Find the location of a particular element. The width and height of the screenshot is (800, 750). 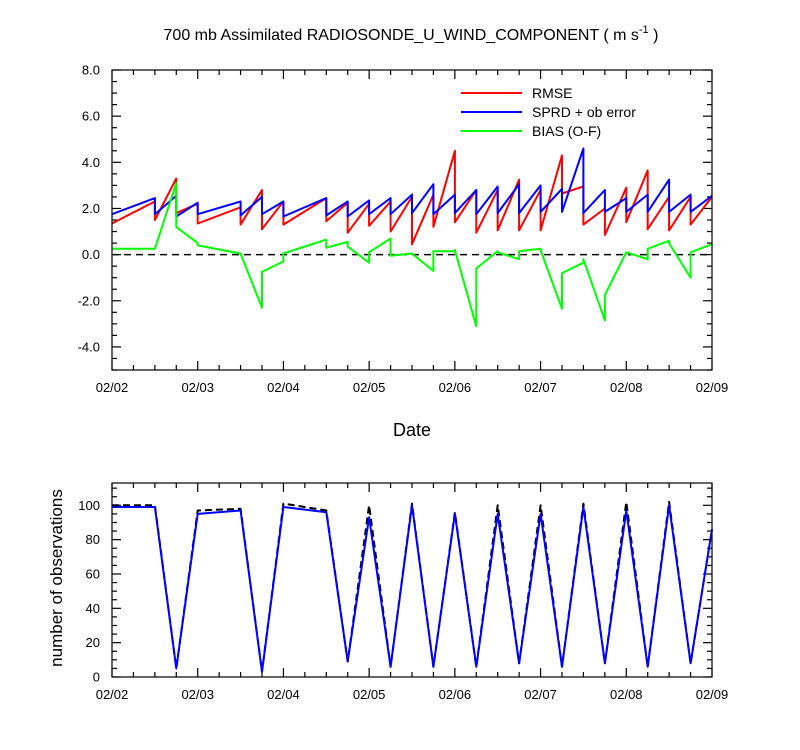

series-line-sprd-ob-error is located at coordinates (412, 182).